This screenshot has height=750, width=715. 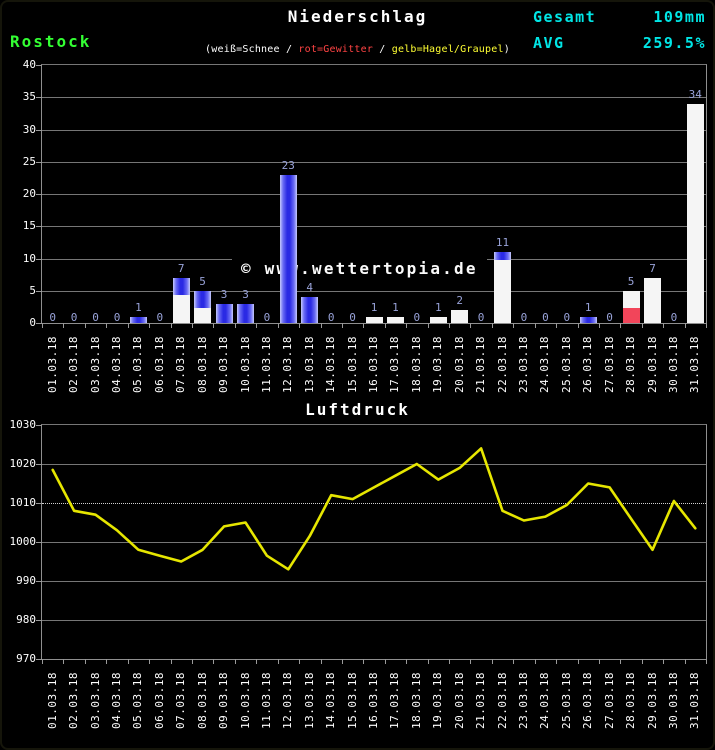 I want to click on summary-stats: Gesamt 109mm AVG 259.5%, so click(x=619, y=32).